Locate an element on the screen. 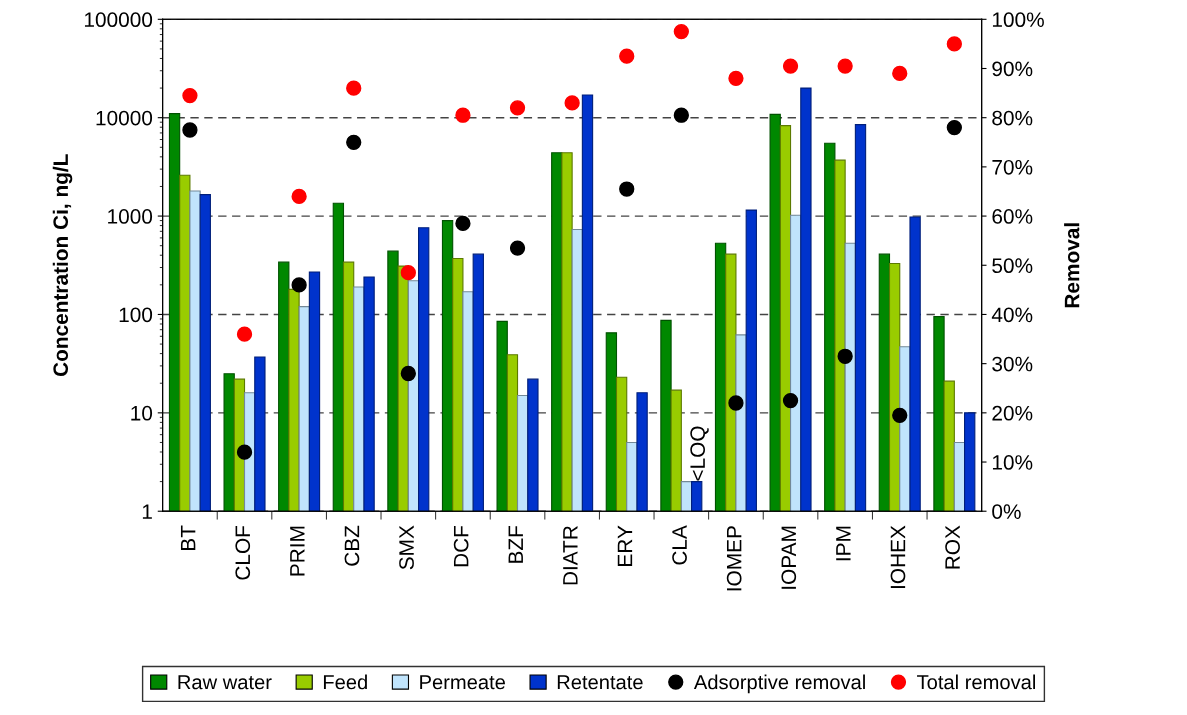 The height and width of the screenshot is (715, 1187). y-tick-label: 10000 is located at coordinates (124, 118).